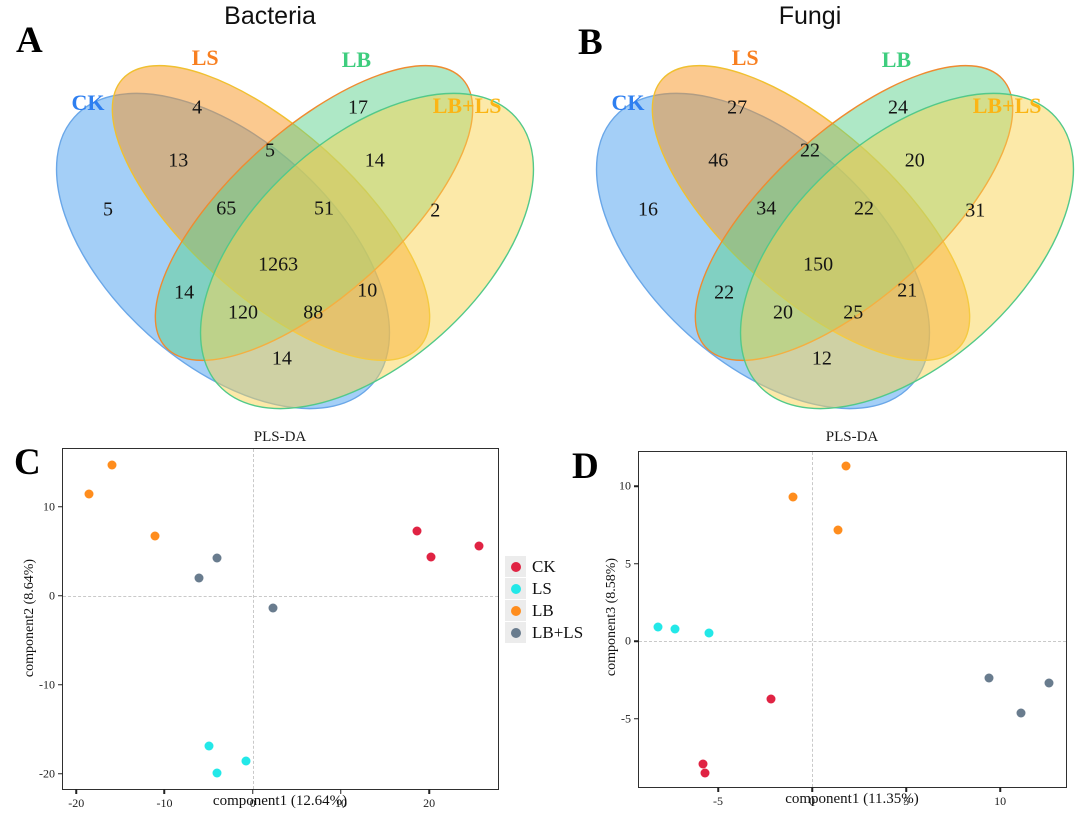 The image size is (1080, 826). Describe the element at coordinates (590, 42) in the screenshot. I see `panel-letter: B` at that location.